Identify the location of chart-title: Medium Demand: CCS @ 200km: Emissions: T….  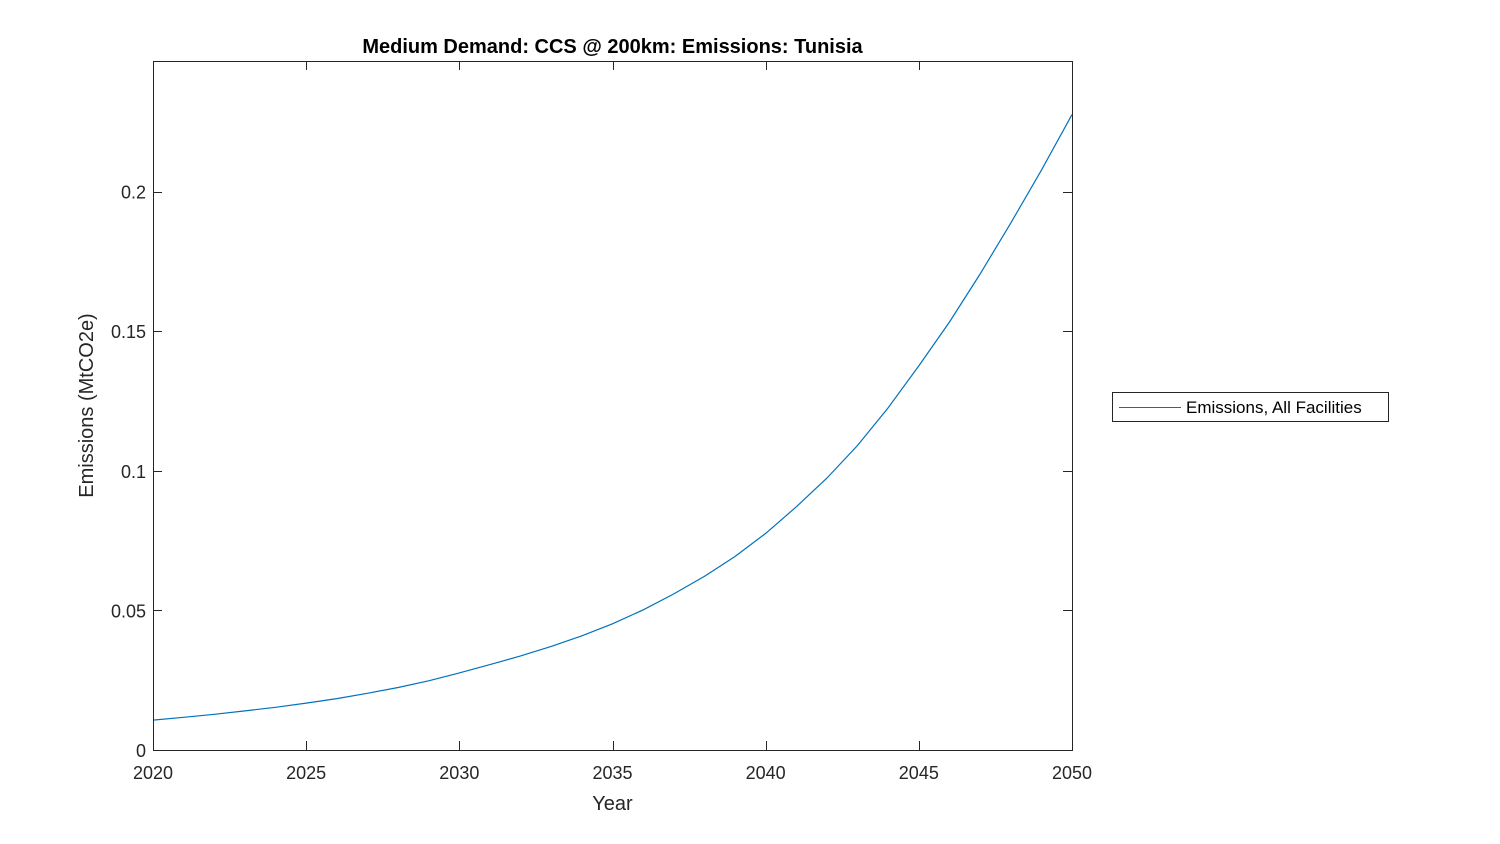
(612, 47).